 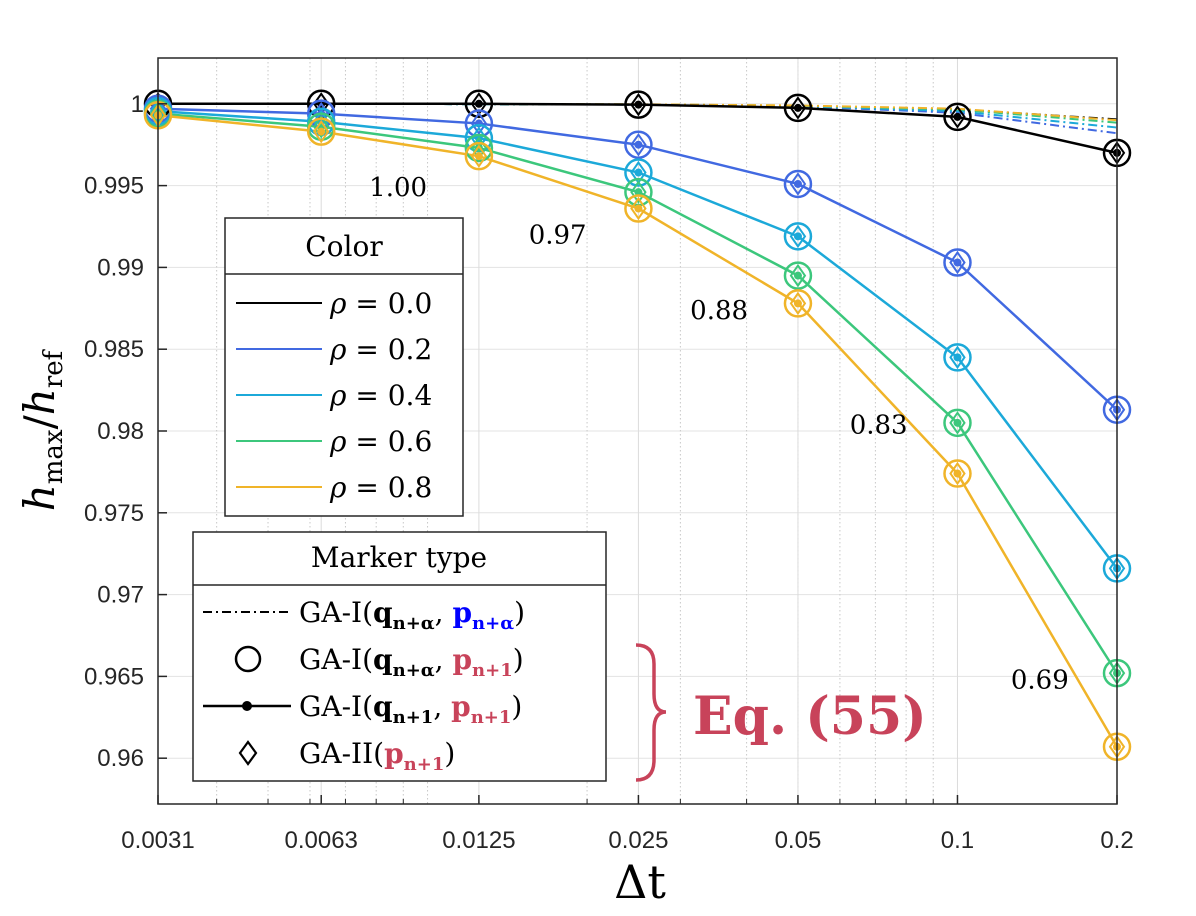 What do you see at coordinates (114, 676) in the screenshot?
I see `y-tick-label: 0.965` at bounding box center [114, 676].